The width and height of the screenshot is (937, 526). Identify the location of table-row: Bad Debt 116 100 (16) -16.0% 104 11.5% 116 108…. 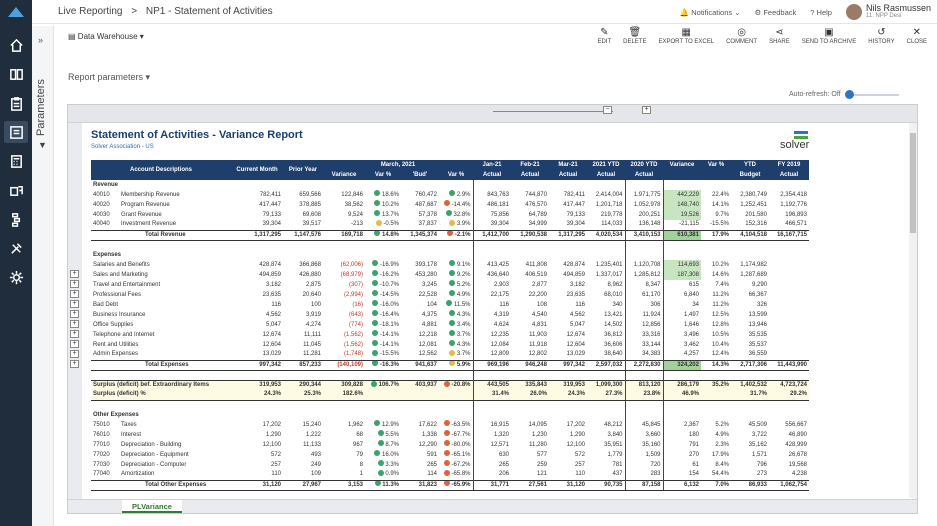
(450, 305).